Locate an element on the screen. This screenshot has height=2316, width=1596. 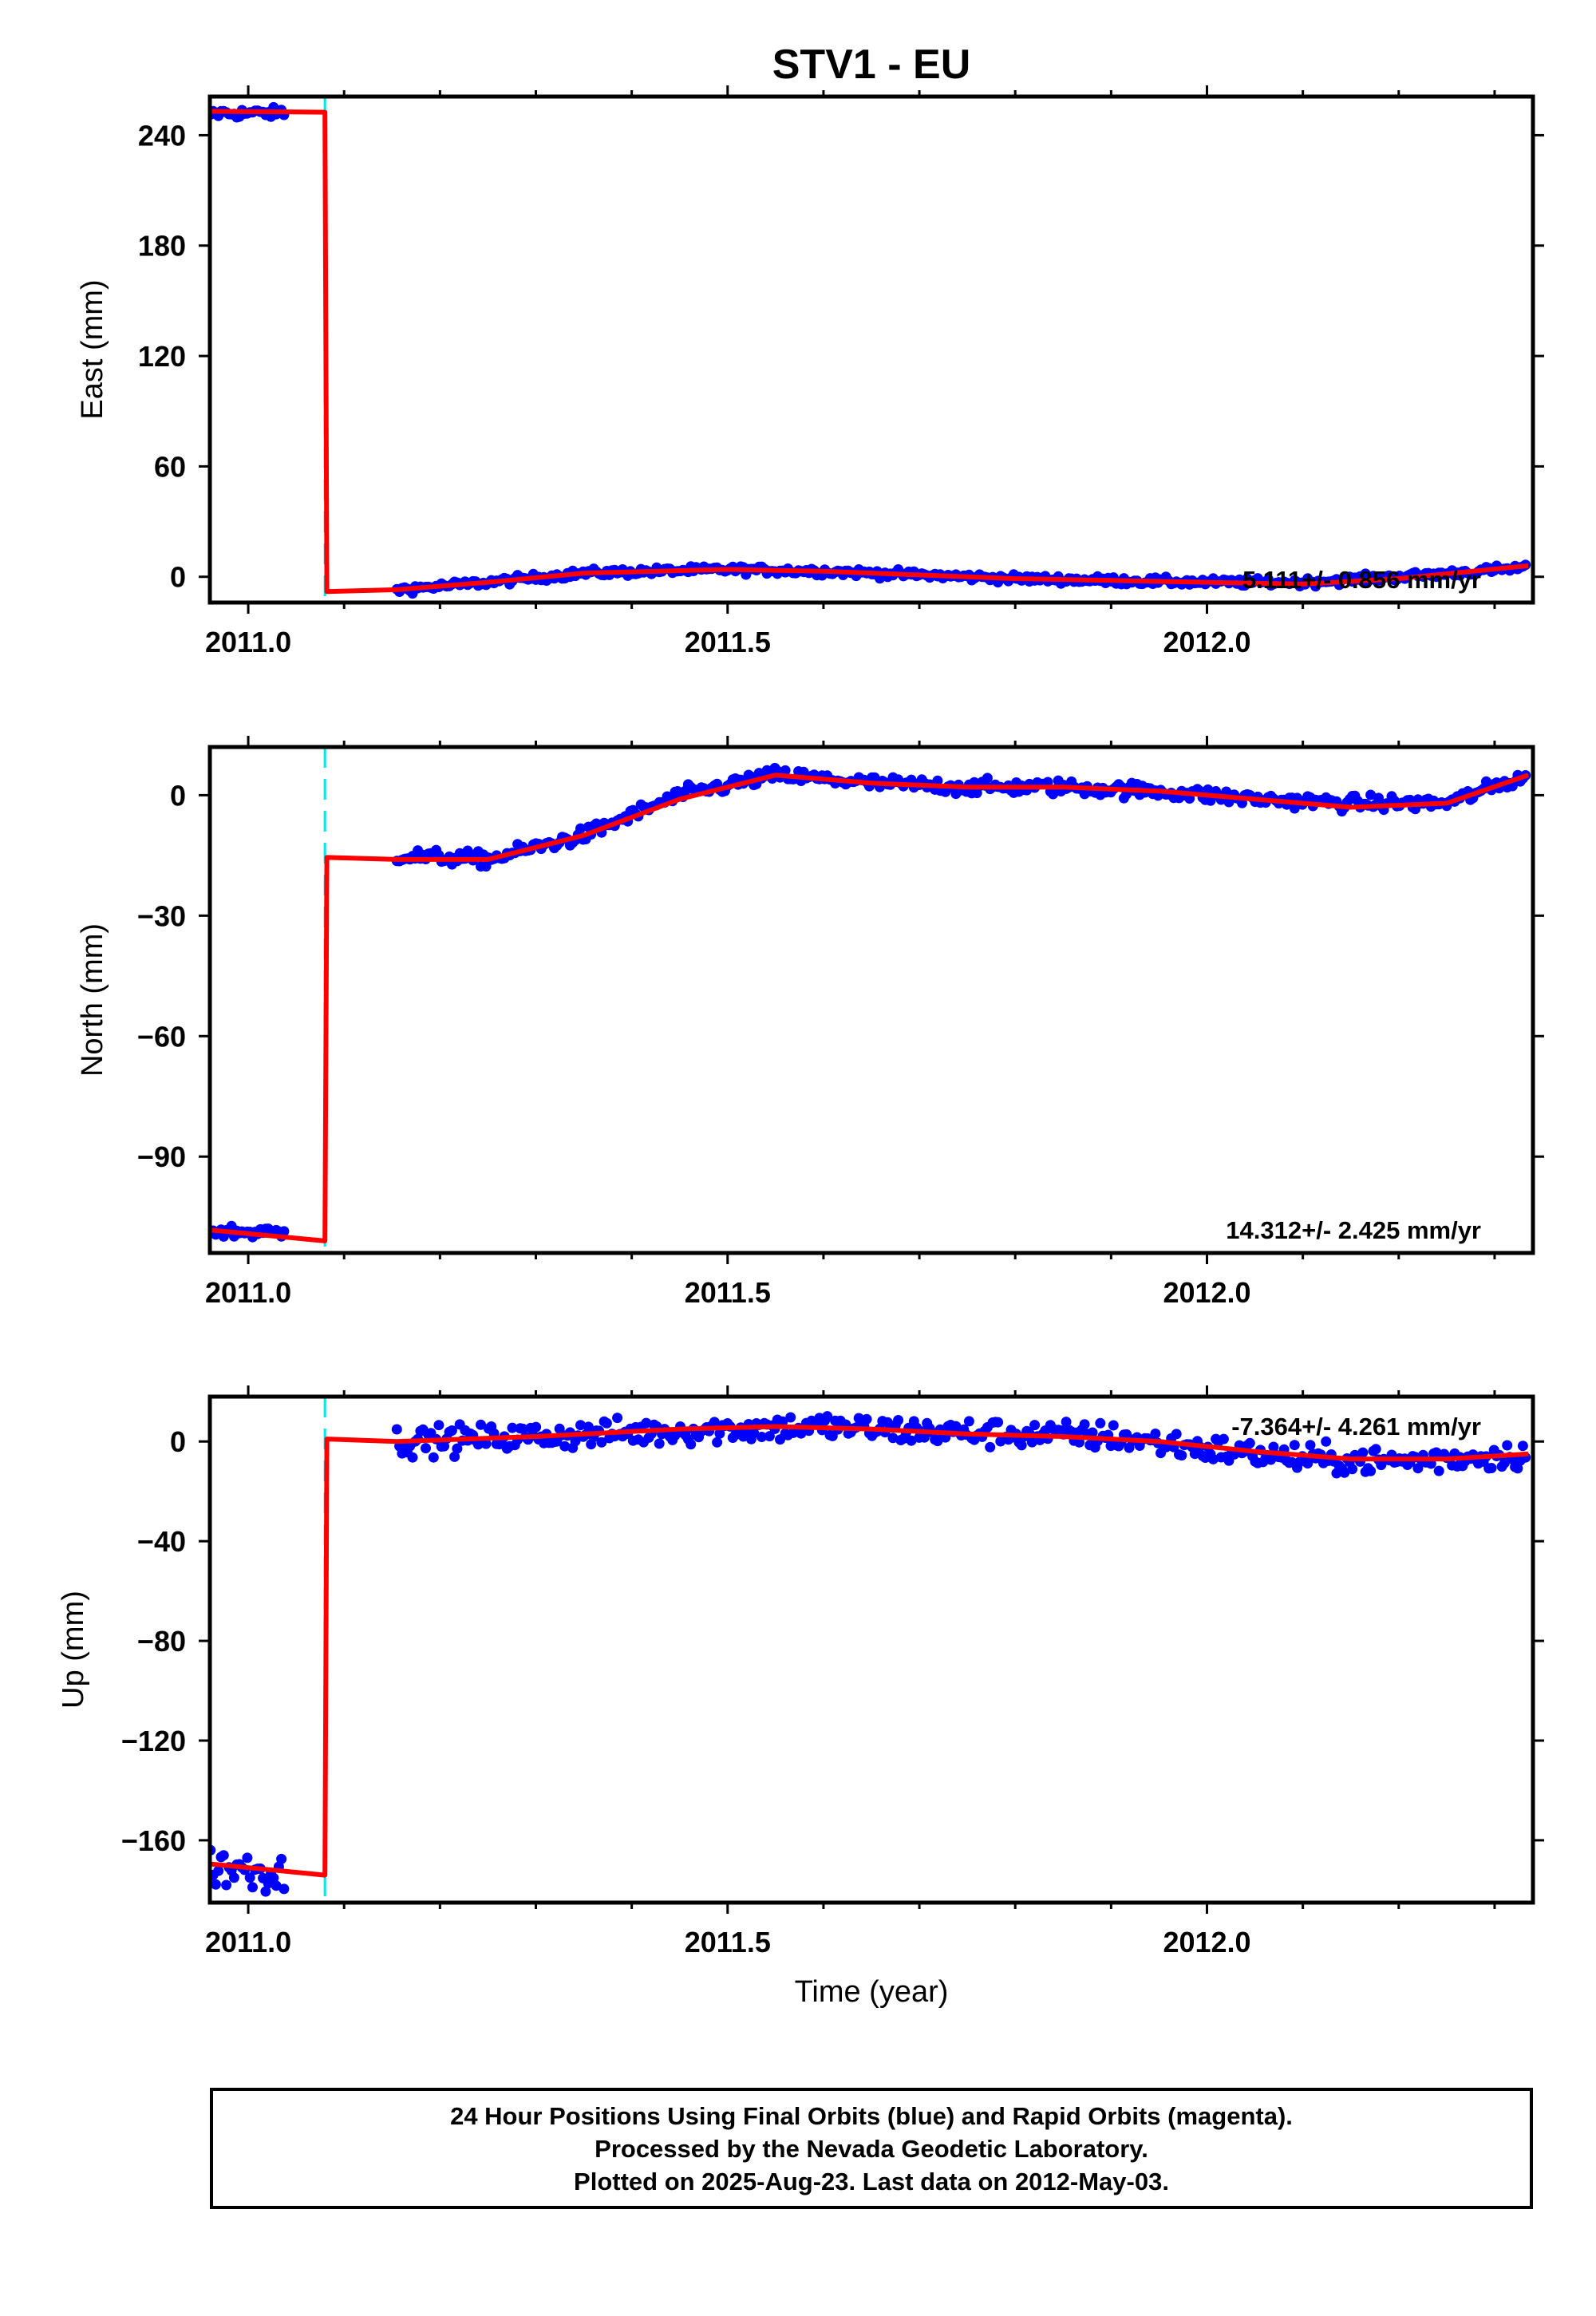
y-tick-label: −80 is located at coordinates (161, 1641).